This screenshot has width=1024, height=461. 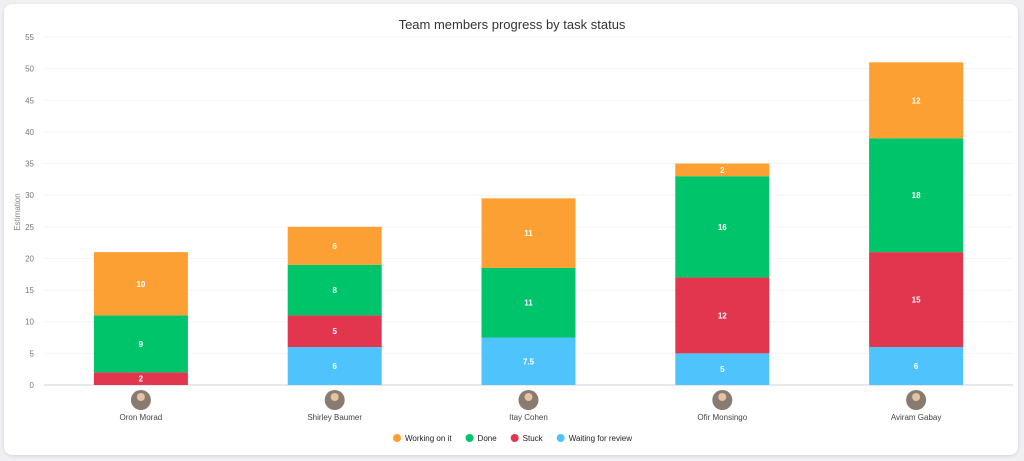 I want to click on data-label: 7.5, so click(x=529, y=361).